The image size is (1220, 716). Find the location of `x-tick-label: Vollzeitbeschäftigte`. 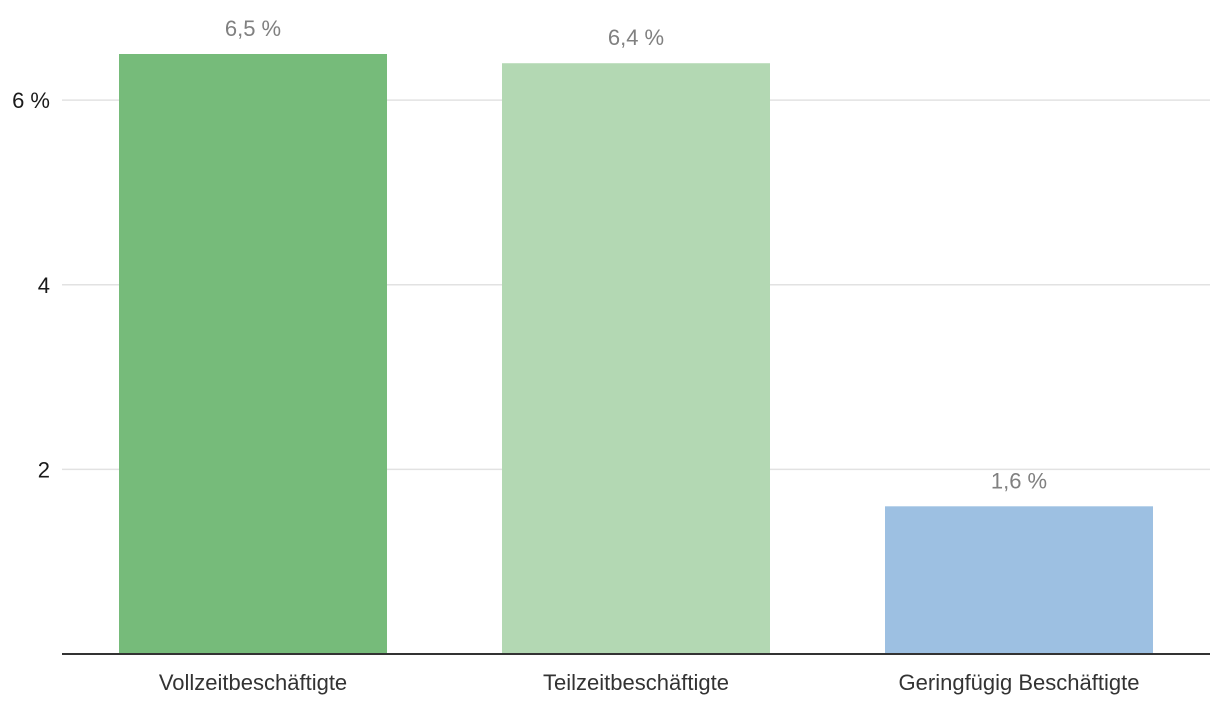

x-tick-label: Vollzeitbeschäftigte is located at coordinates (253, 682).